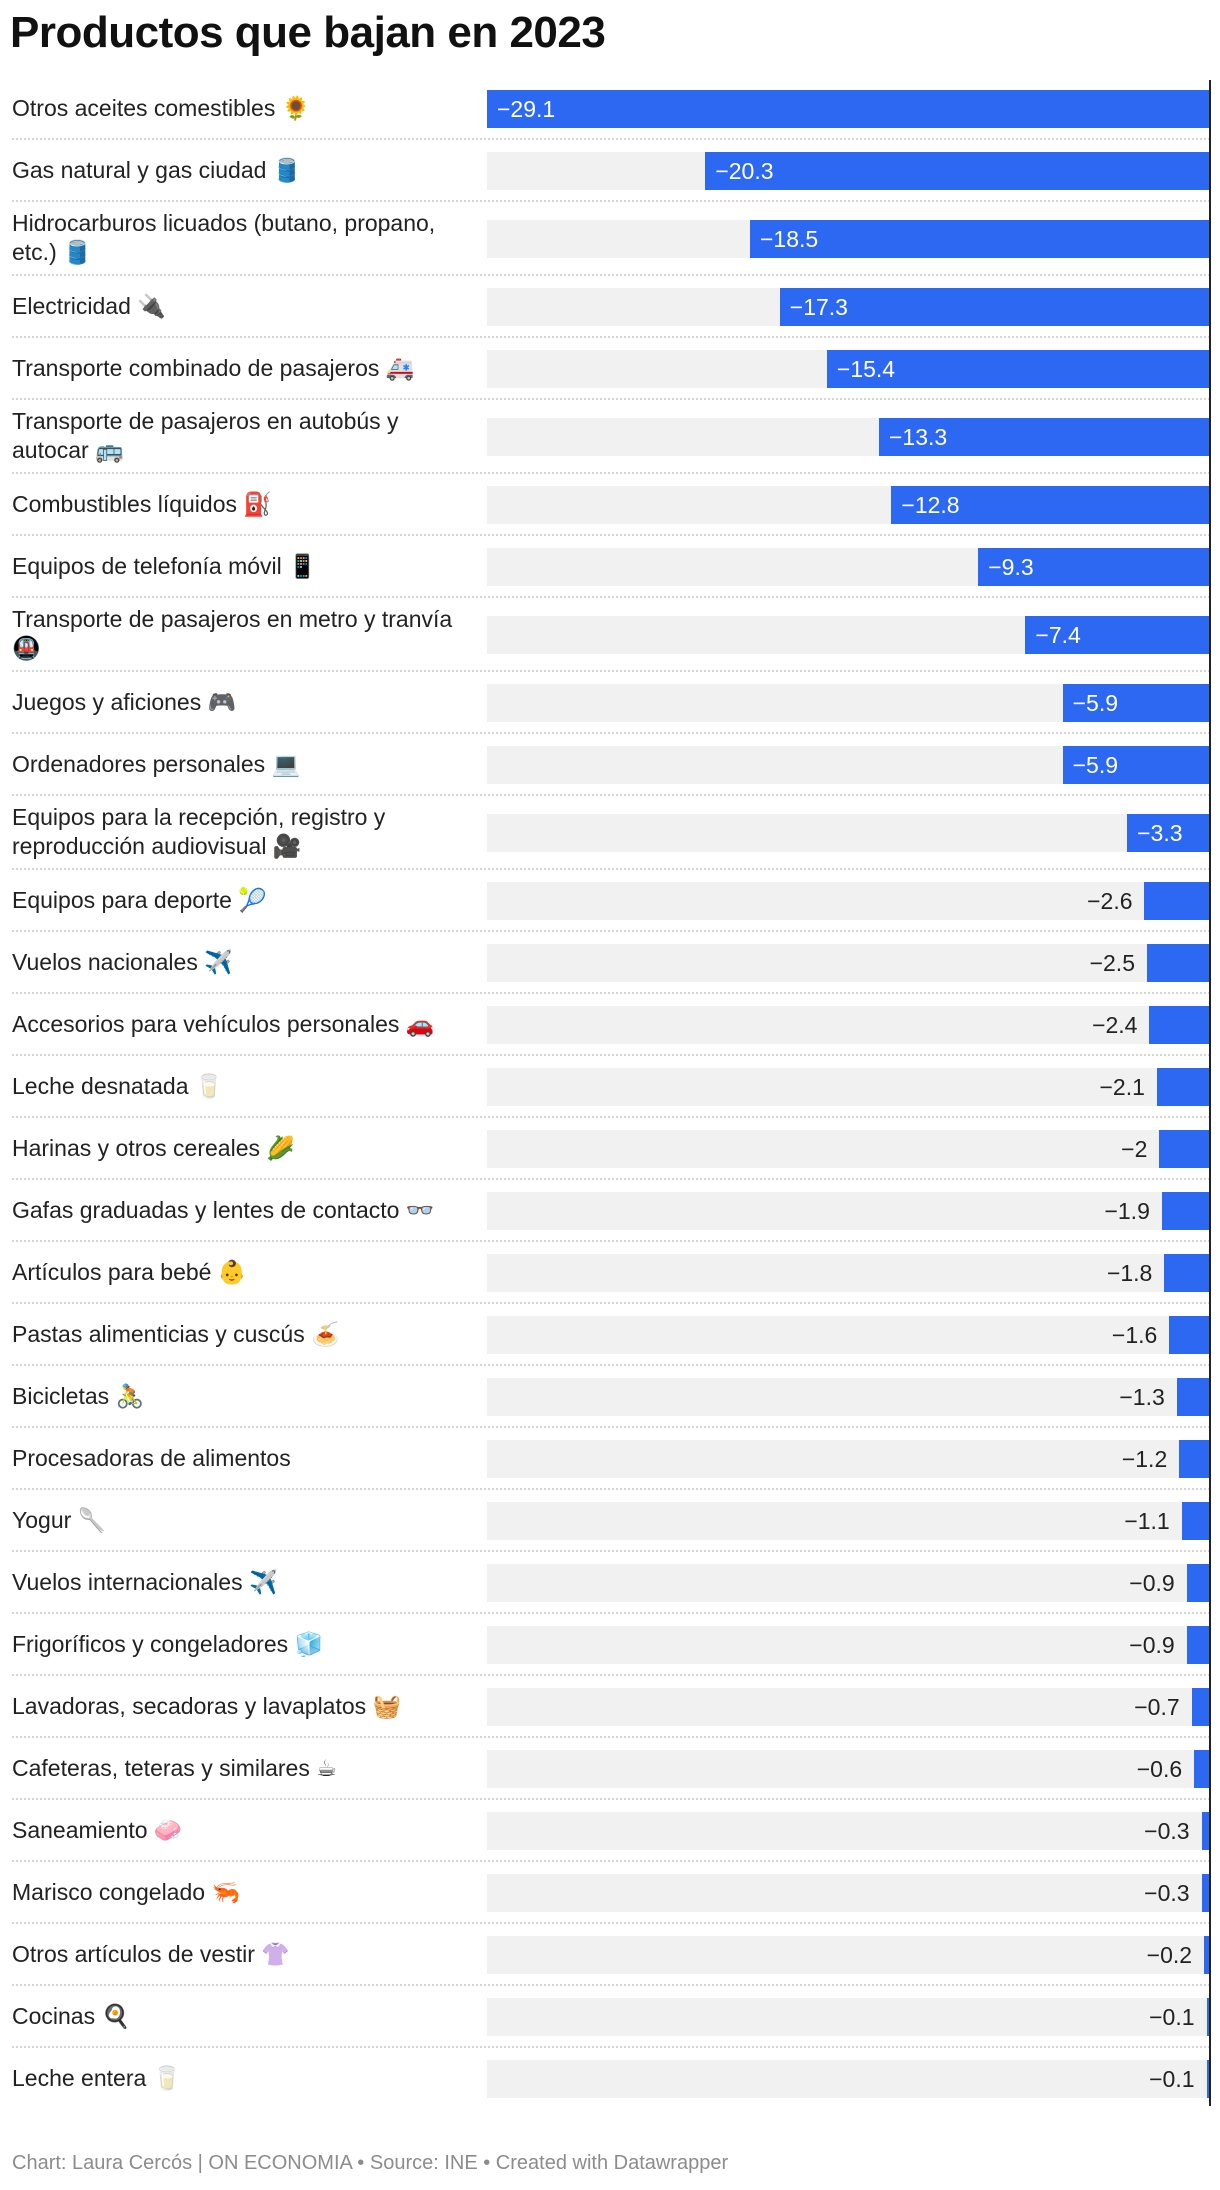  What do you see at coordinates (126, 1891) in the screenshot?
I see `category-label-text: Marisco congelado 🦐` at bounding box center [126, 1891].